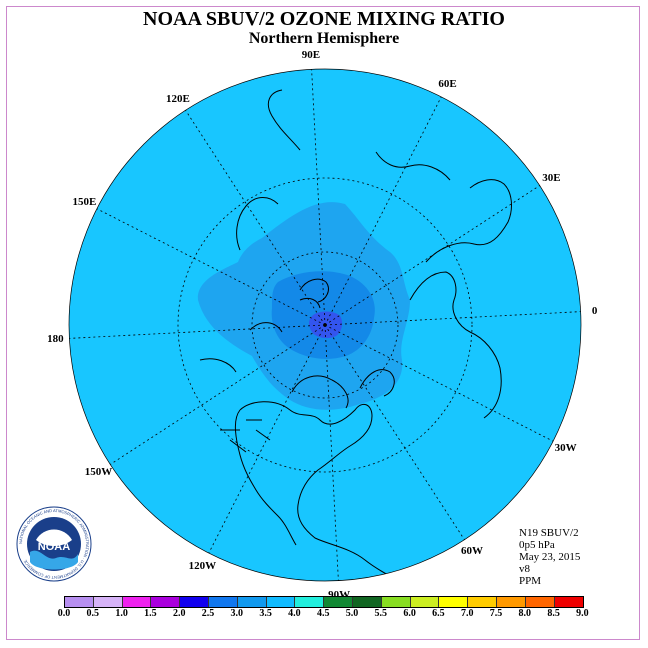 The image size is (648, 648). What do you see at coordinates (208, 613) in the screenshot?
I see `colorbar-label: 2.5` at bounding box center [208, 613].